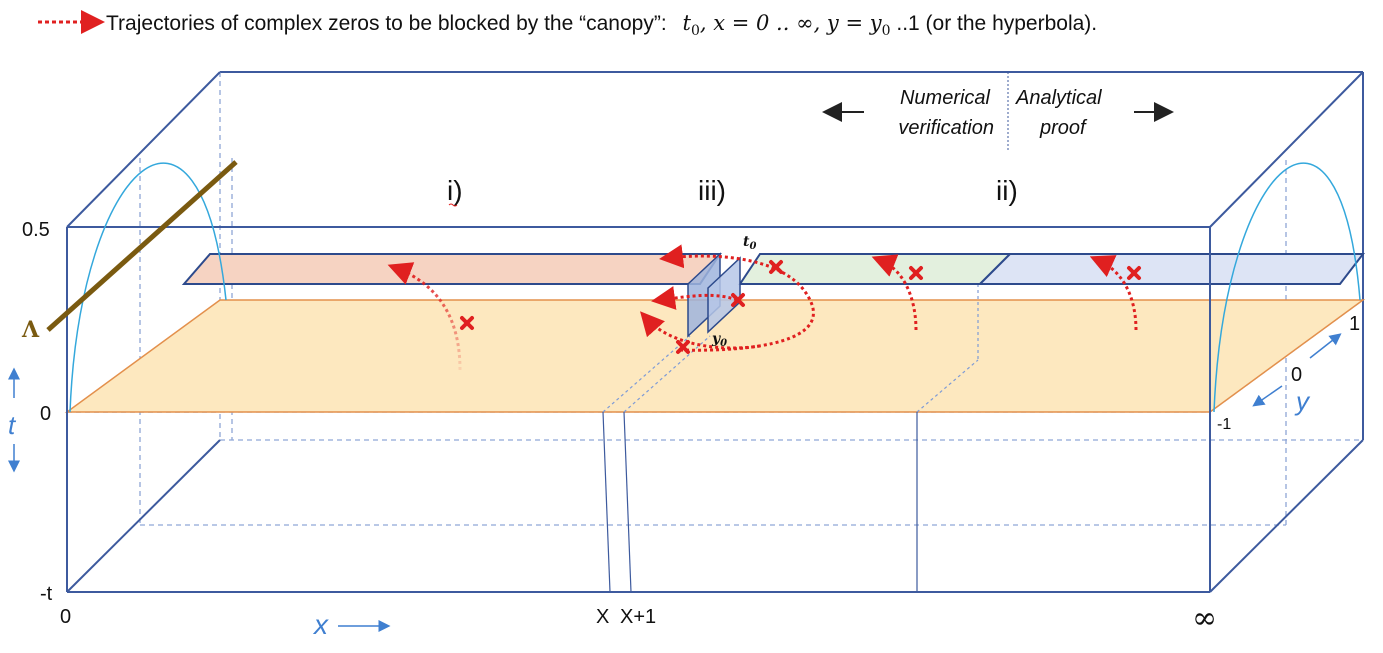 The width and height of the screenshot is (1383, 653). I want to click on x-slice-lines, so click(790, 348).